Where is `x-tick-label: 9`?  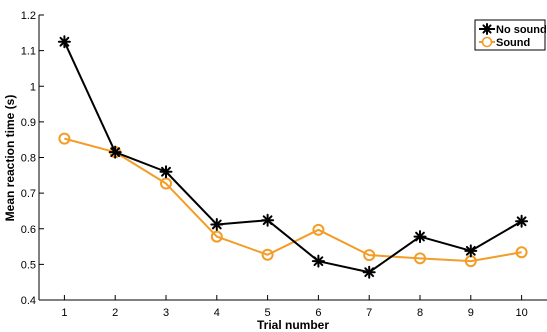 x-tick-label: 9 is located at coordinates (471, 313).